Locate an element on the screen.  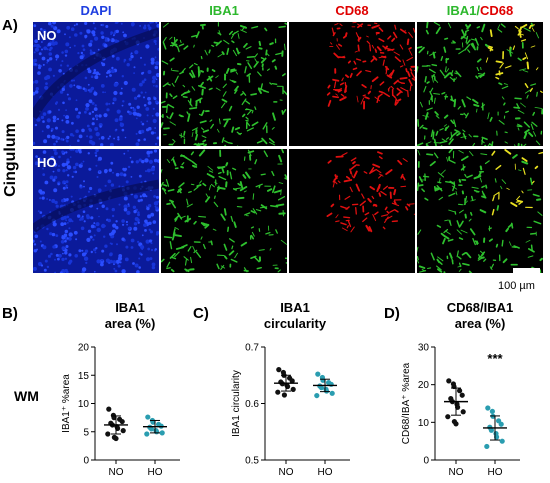
column-header-merge: IBA1/CD68 is located at coordinates (480, 10).